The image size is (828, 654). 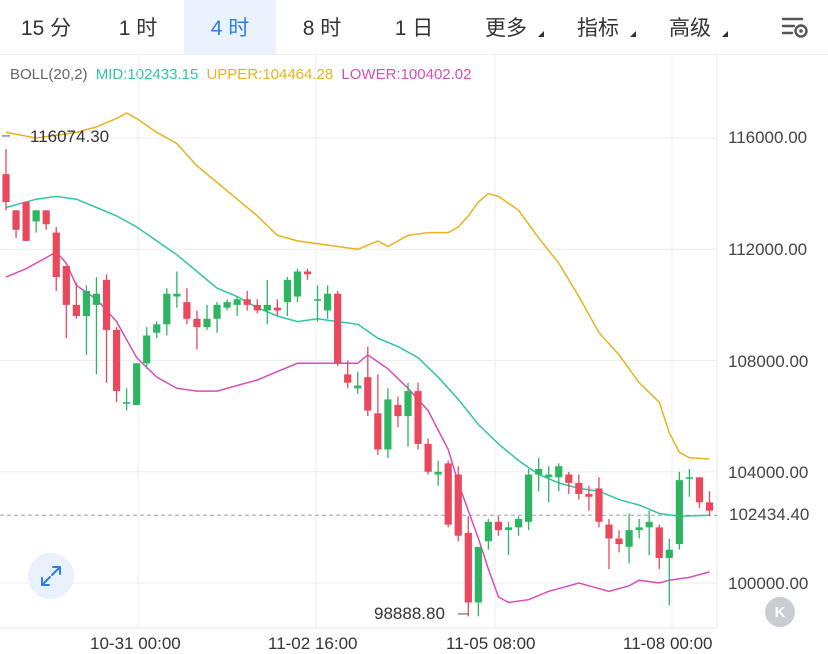 I want to click on tab-label: 15 分, so click(x=46, y=28).